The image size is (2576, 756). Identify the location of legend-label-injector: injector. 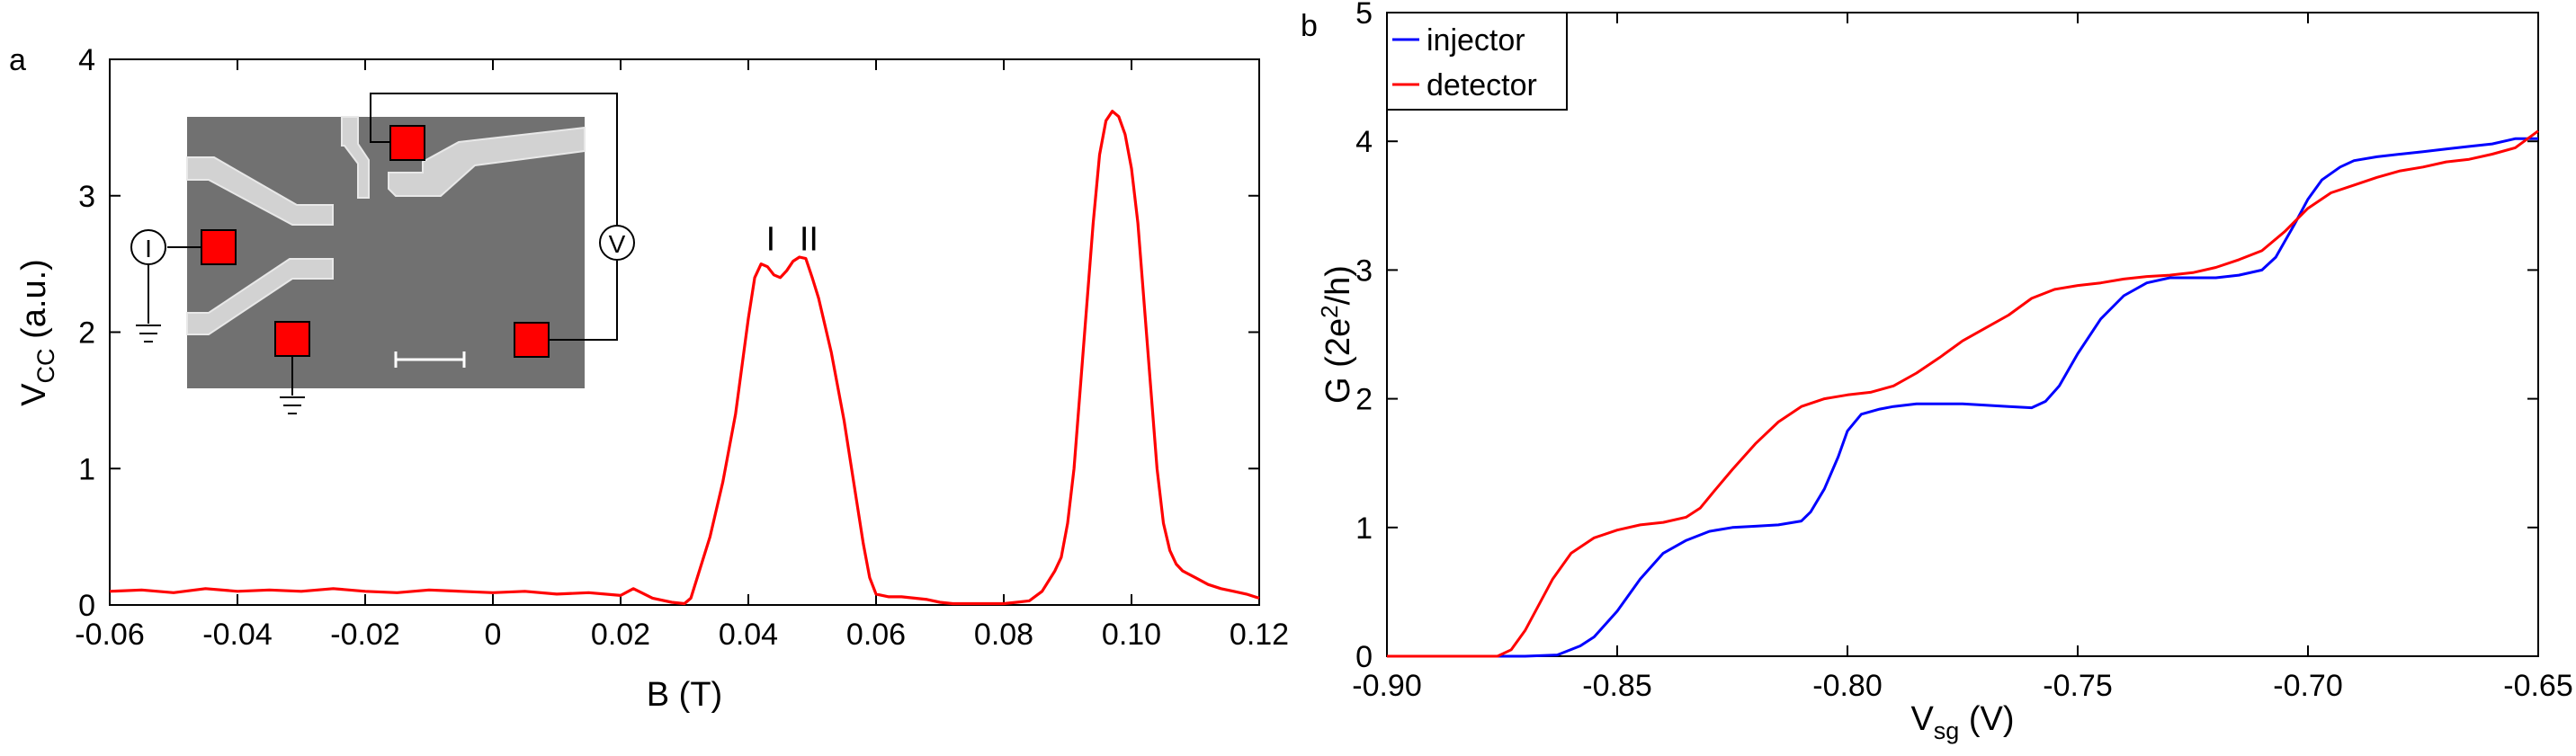
(1476, 40).